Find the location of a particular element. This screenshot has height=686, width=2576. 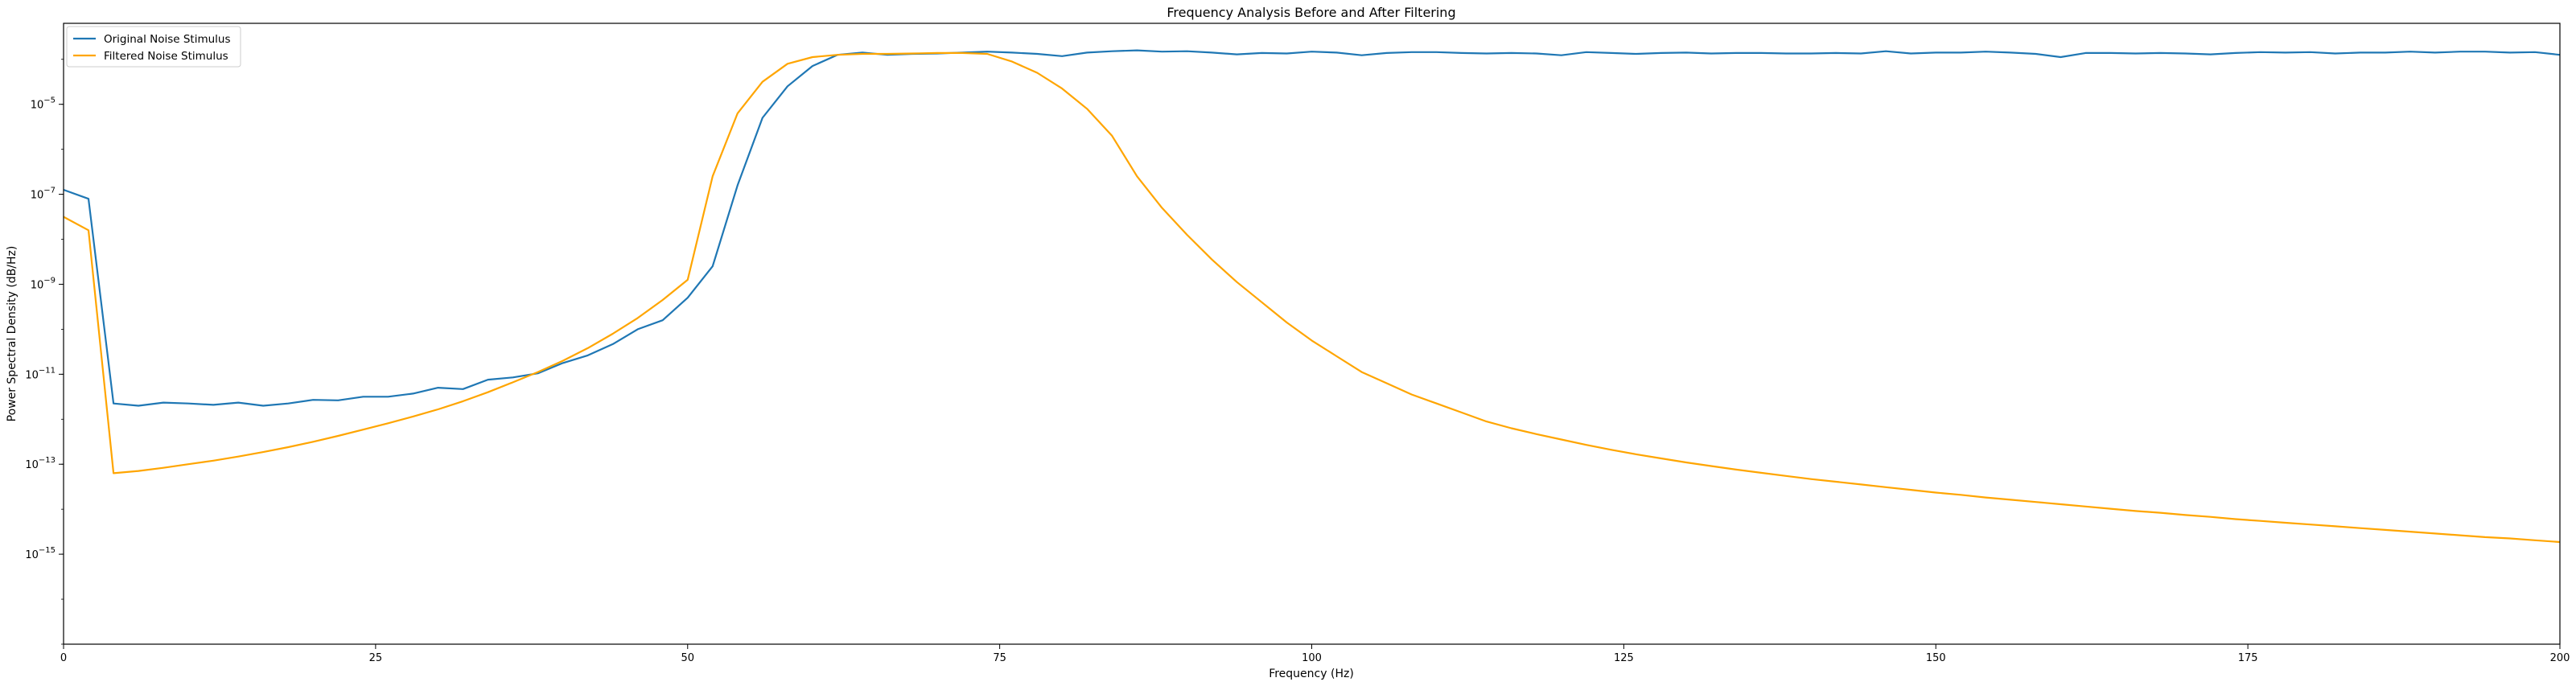

y-tick-label: 10⁻¹³ is located at coordinates (40, 464).